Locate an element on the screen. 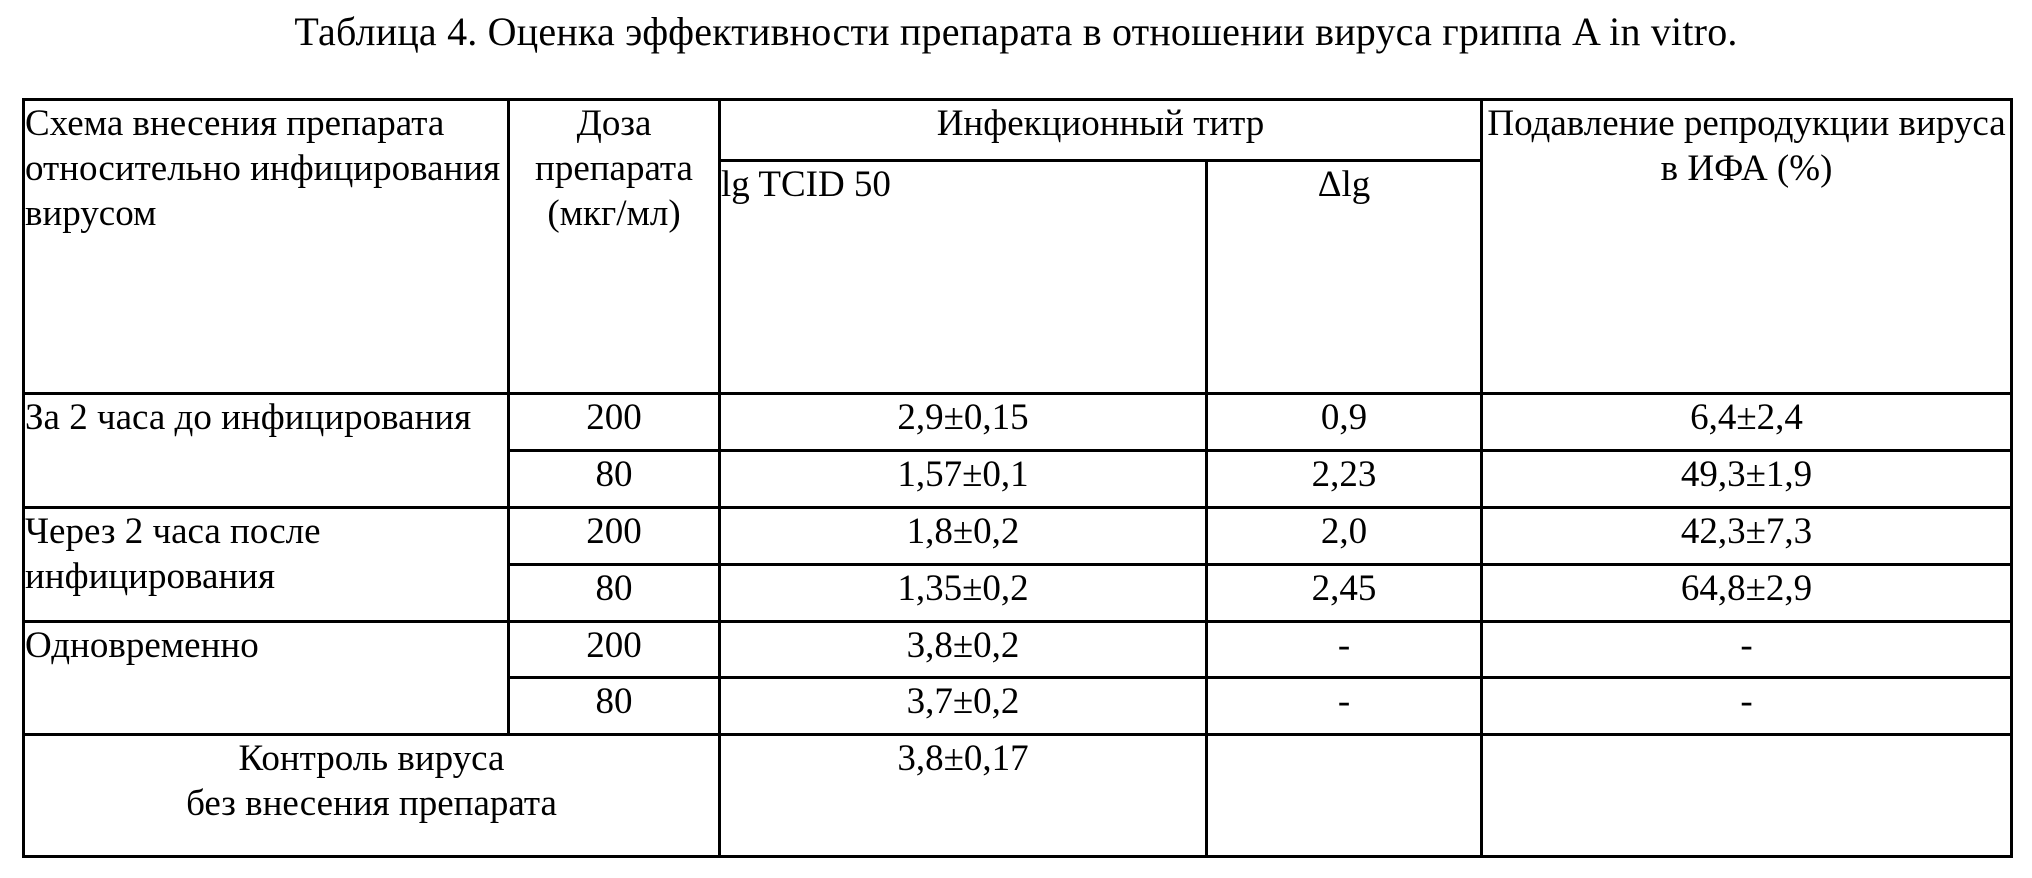 The image size is (2032, 878). cell-lg-tcid50: 1,57±0,1 is located at coordinates (963, 479).